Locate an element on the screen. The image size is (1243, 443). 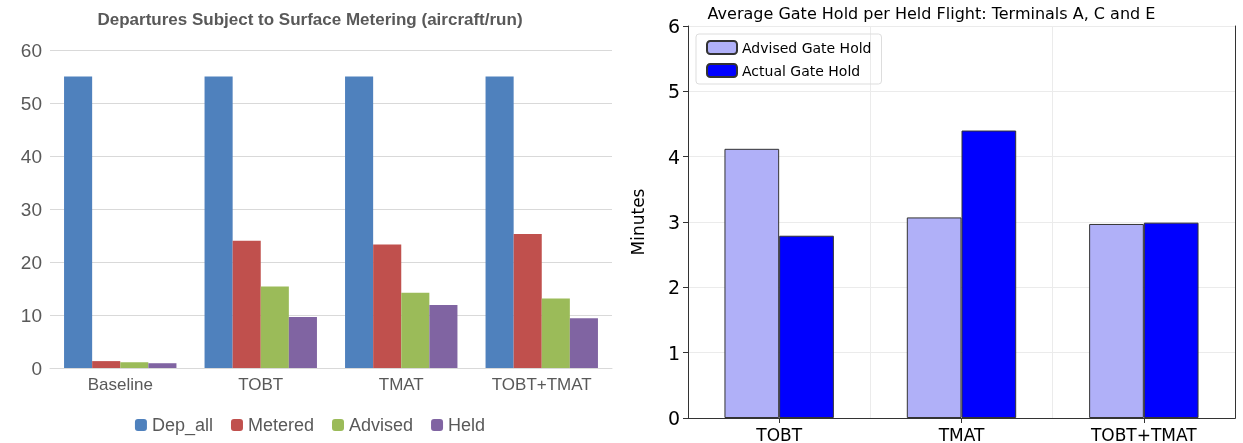
legend-label: Advised is located at coordinates (381, 425).